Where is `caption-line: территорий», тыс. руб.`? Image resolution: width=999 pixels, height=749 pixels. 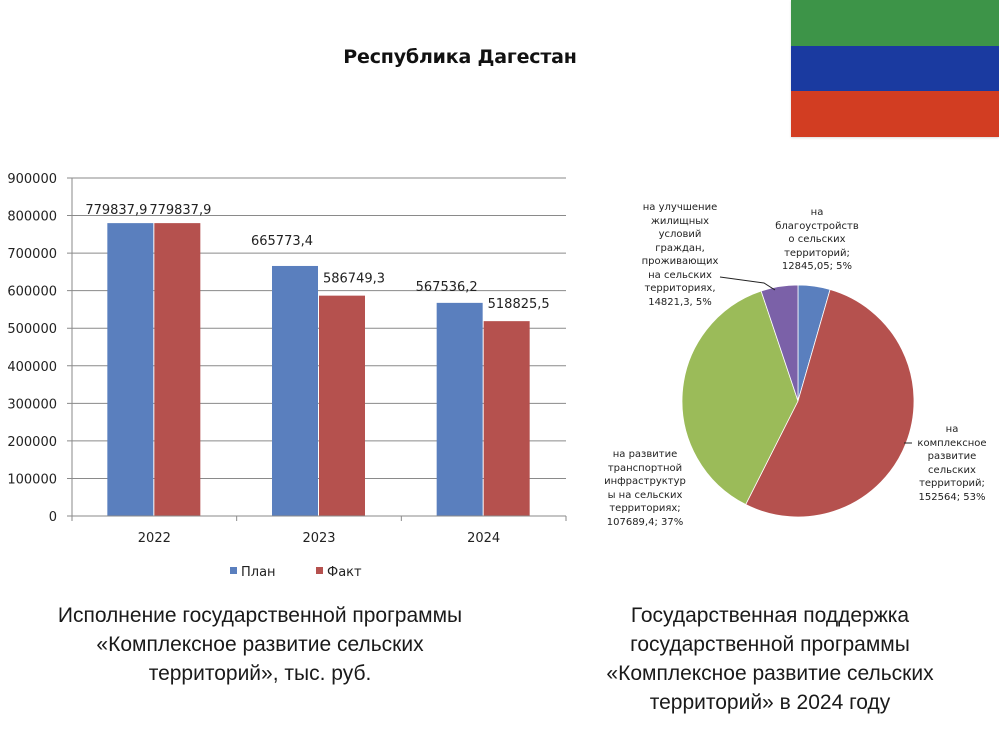
caption-line: территорий», тыс. руб. is located at coordinates (260, 673).